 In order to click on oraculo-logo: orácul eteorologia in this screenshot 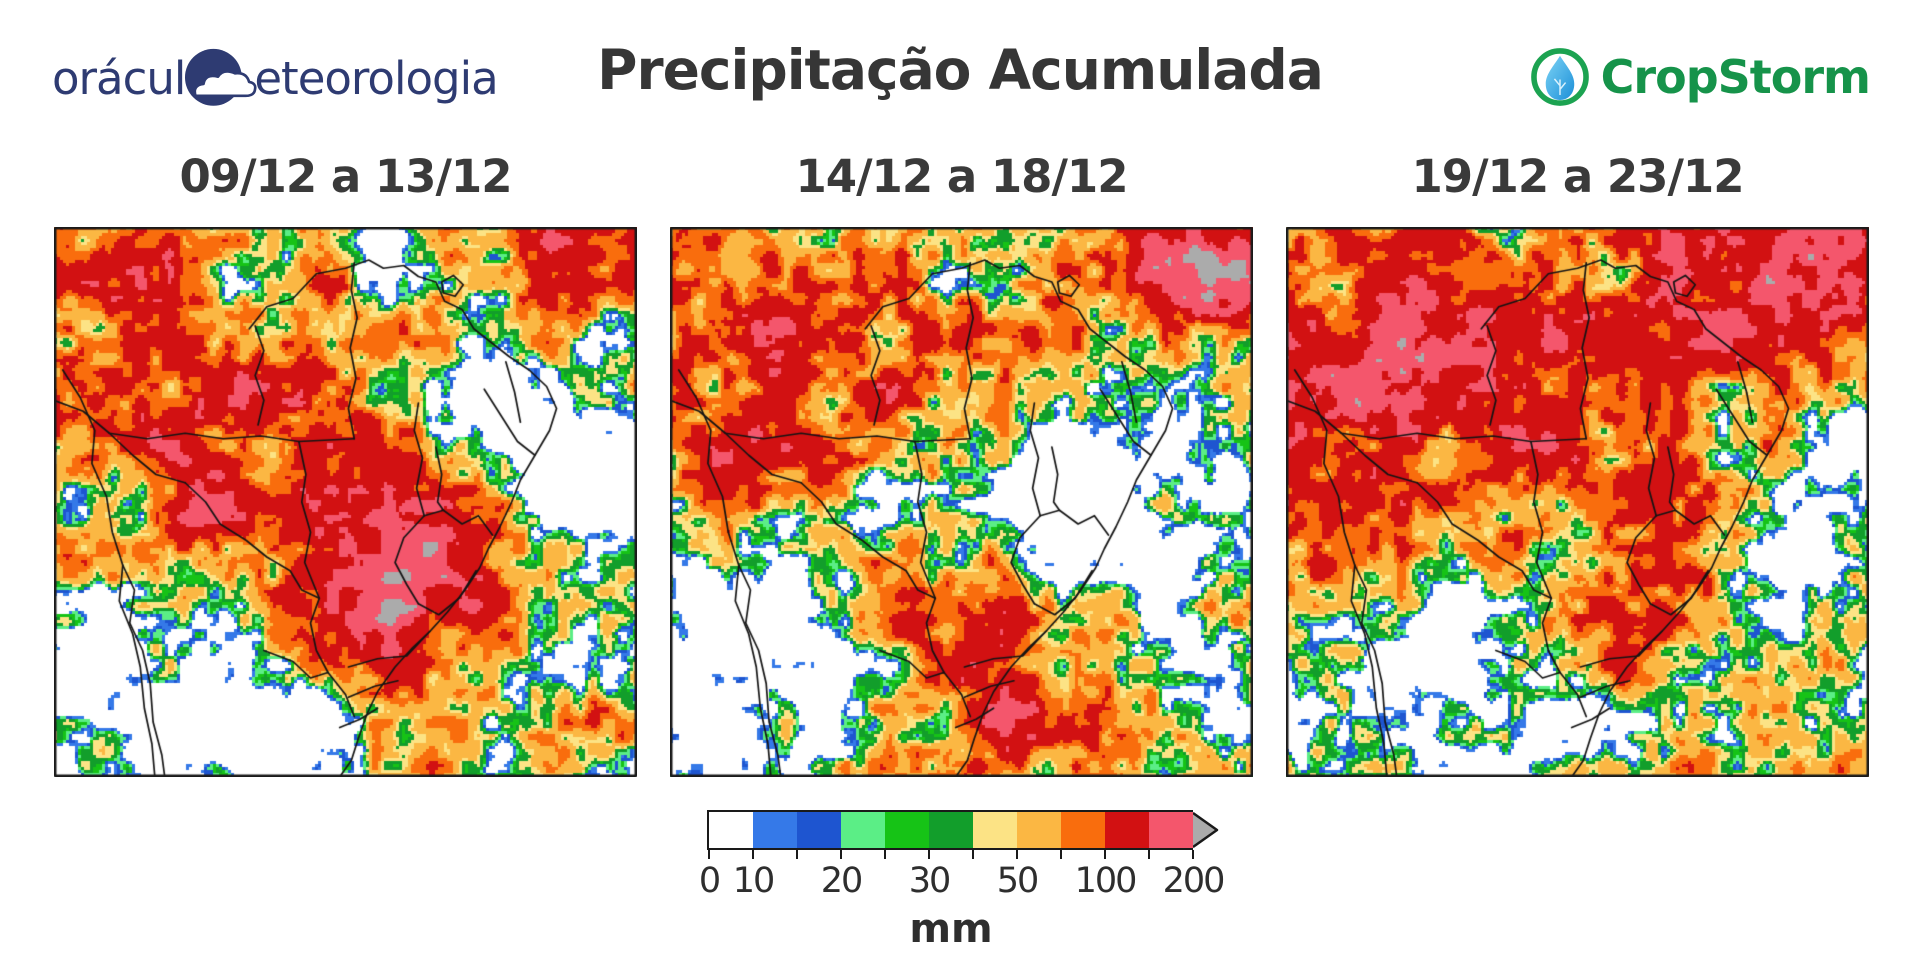, I will do `click(275, 78)`.